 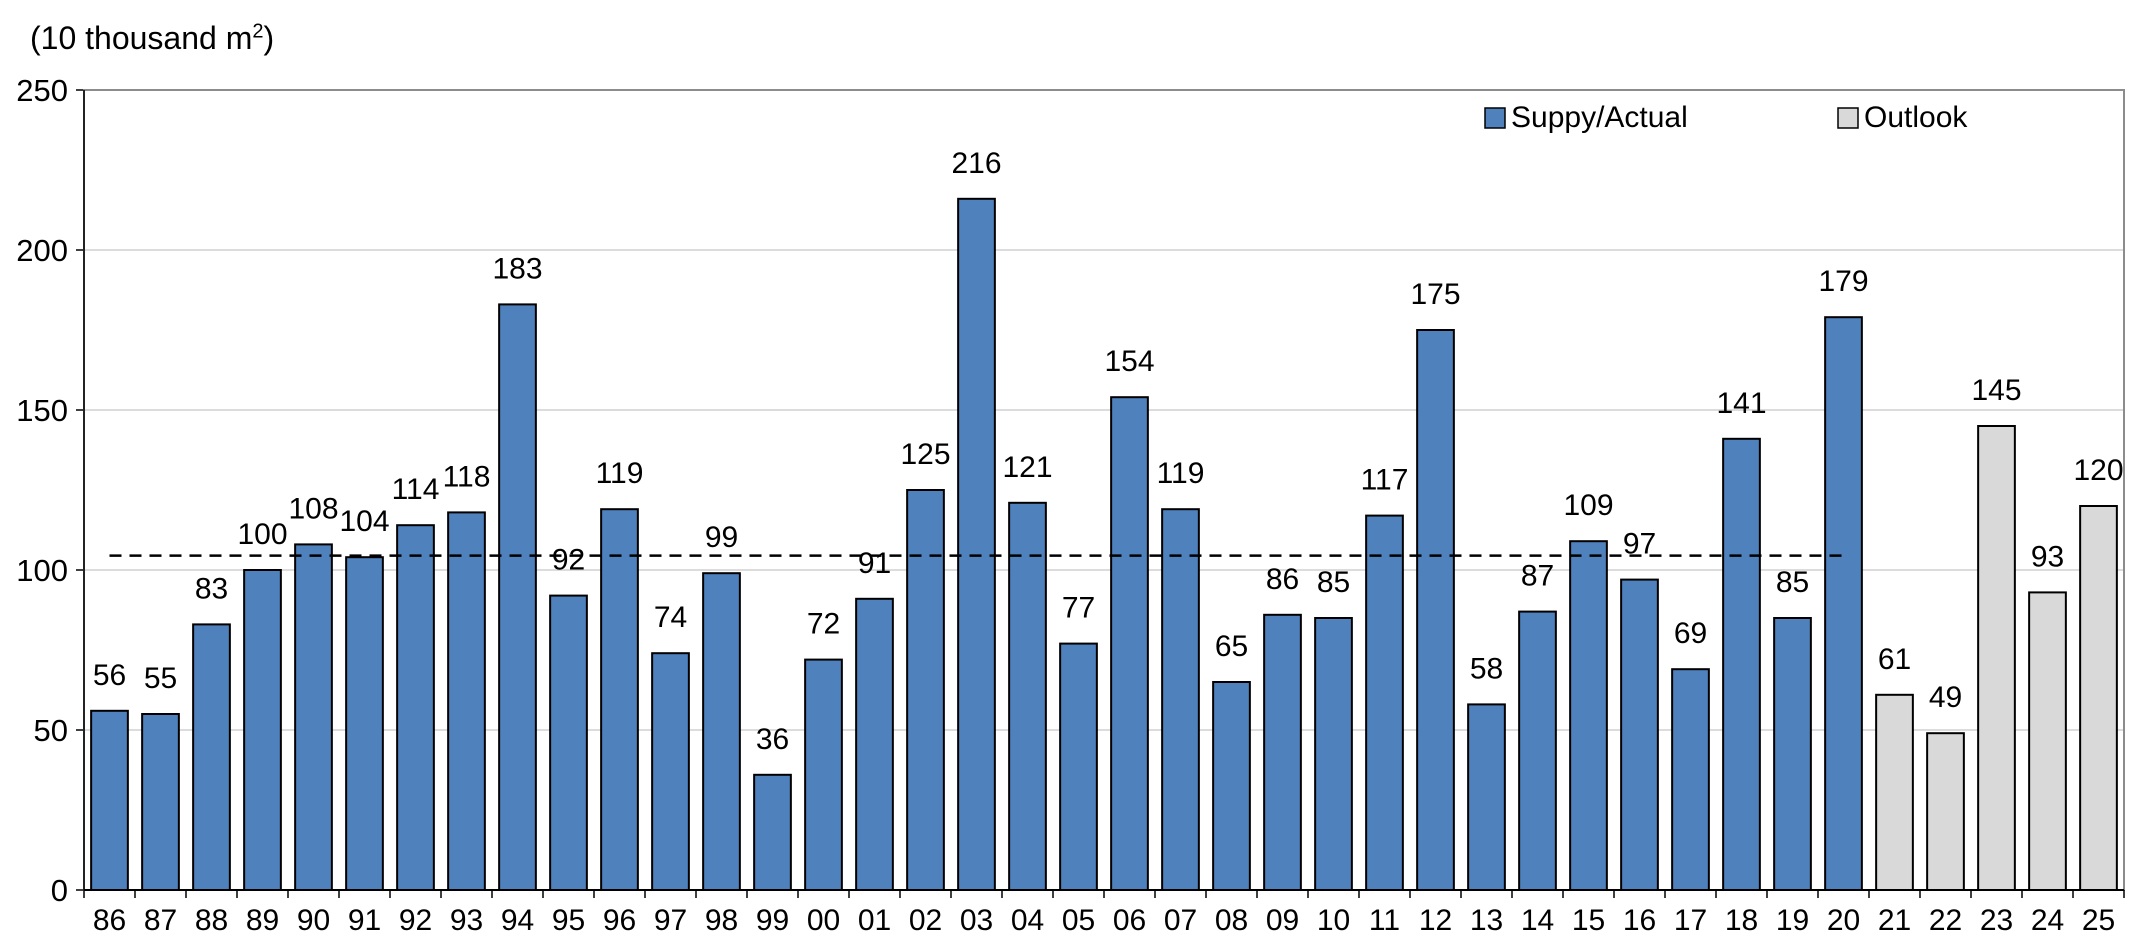 What do you see at coordinates (1537, 576) in the screenshot?
I see `data-label: 87` at bounding box center [1537, 576].